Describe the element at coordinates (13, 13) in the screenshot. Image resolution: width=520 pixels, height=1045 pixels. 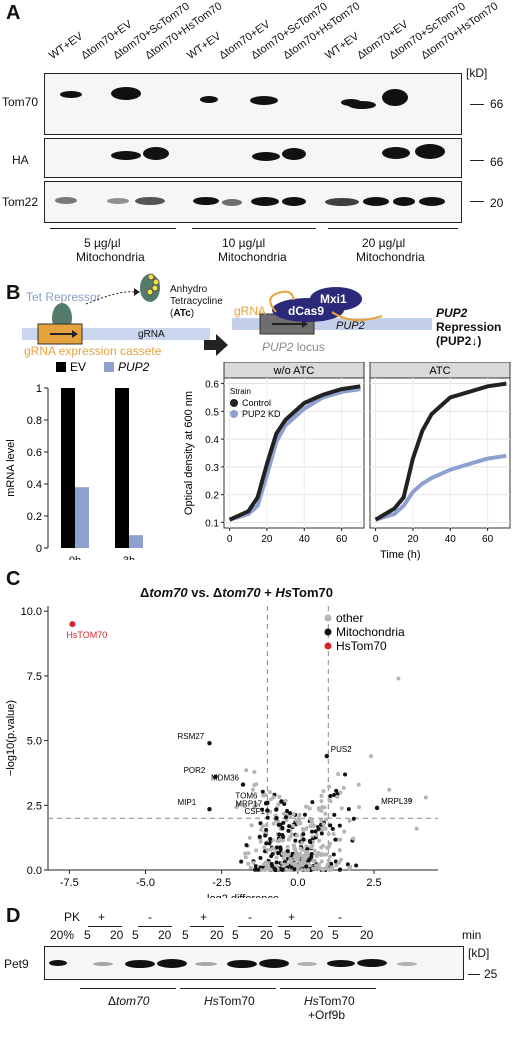
I see `panel-a-label: A` at that location.